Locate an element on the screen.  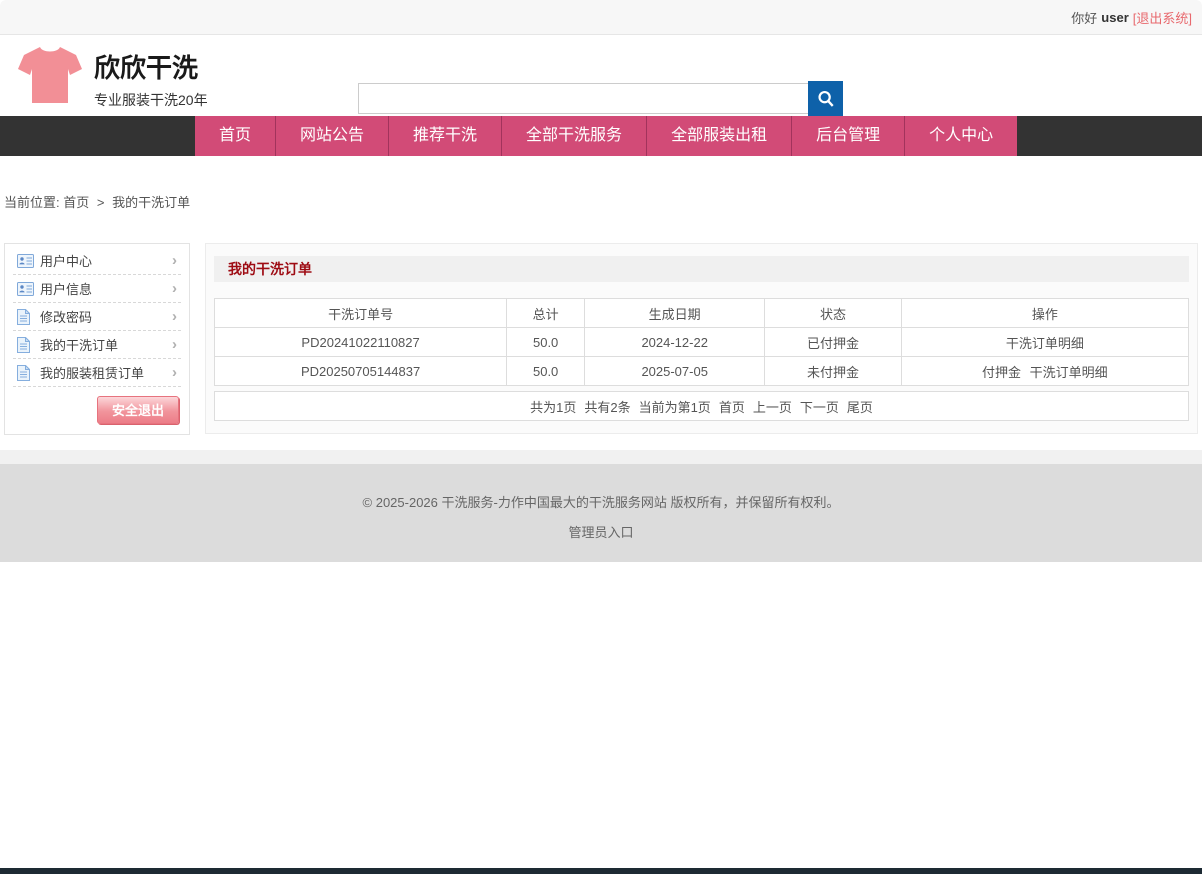
username-text: user is located at coordinates (1115, 17).